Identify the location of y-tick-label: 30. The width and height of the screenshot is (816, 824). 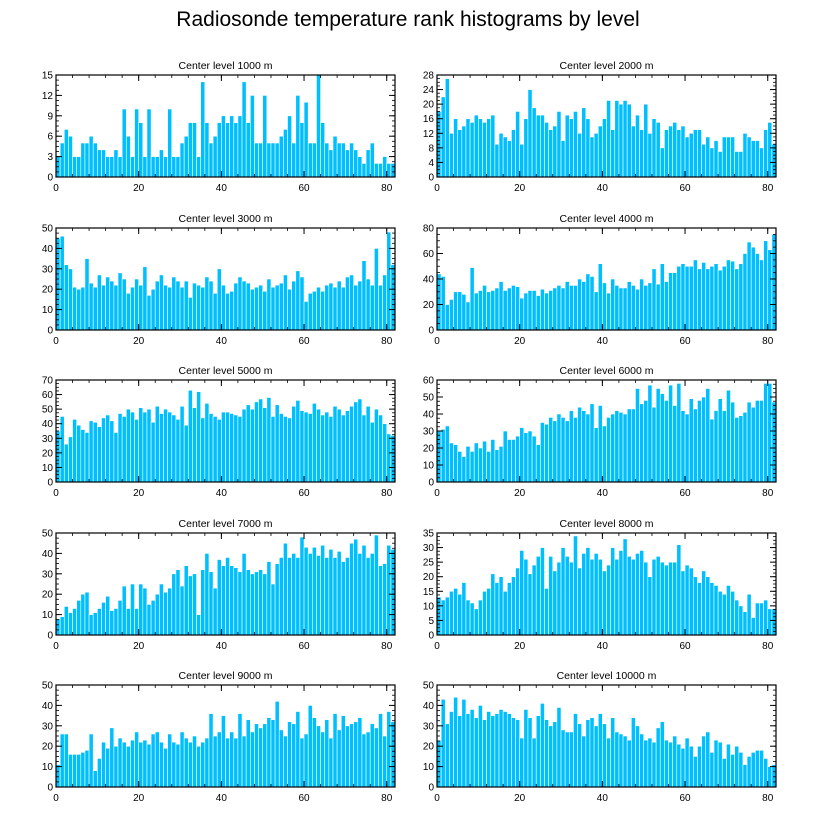
(48, 439).